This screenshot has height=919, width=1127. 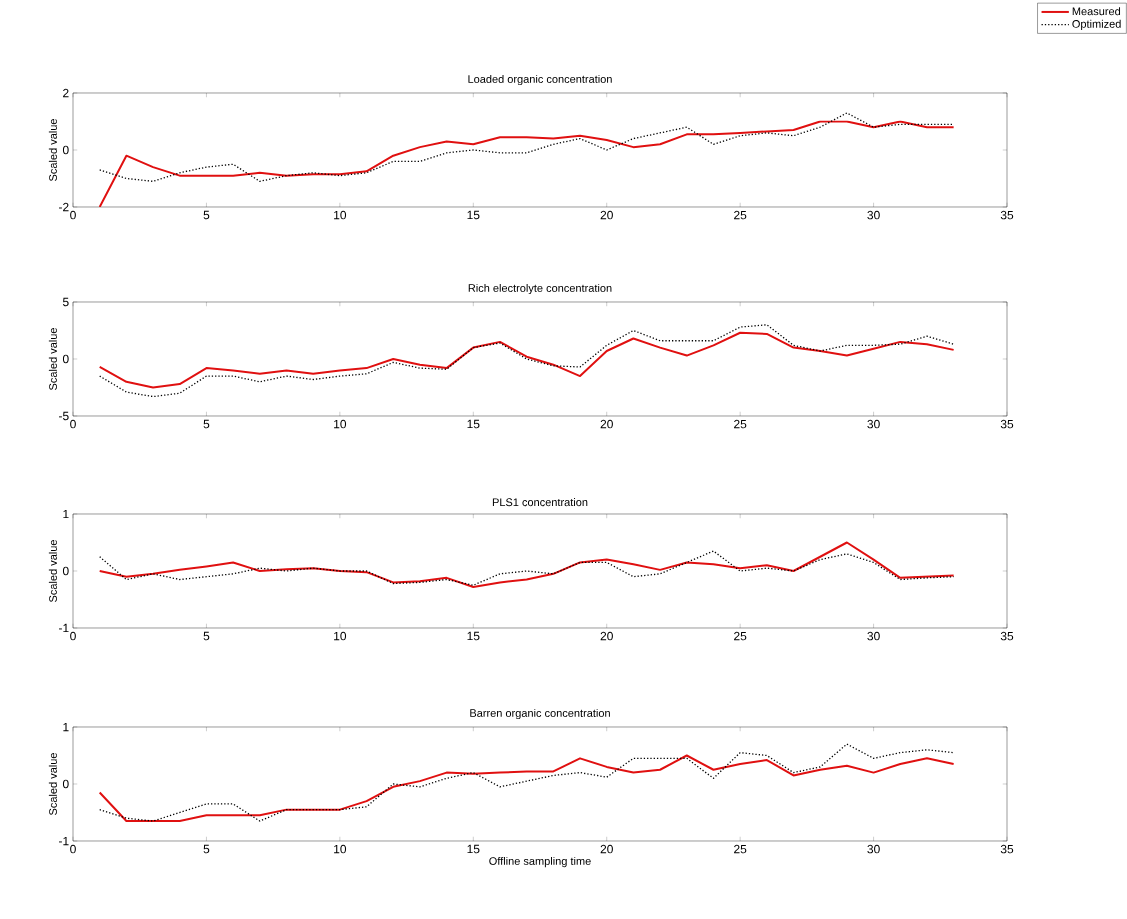 I want to click on line-series, so click(x=526, y=360).